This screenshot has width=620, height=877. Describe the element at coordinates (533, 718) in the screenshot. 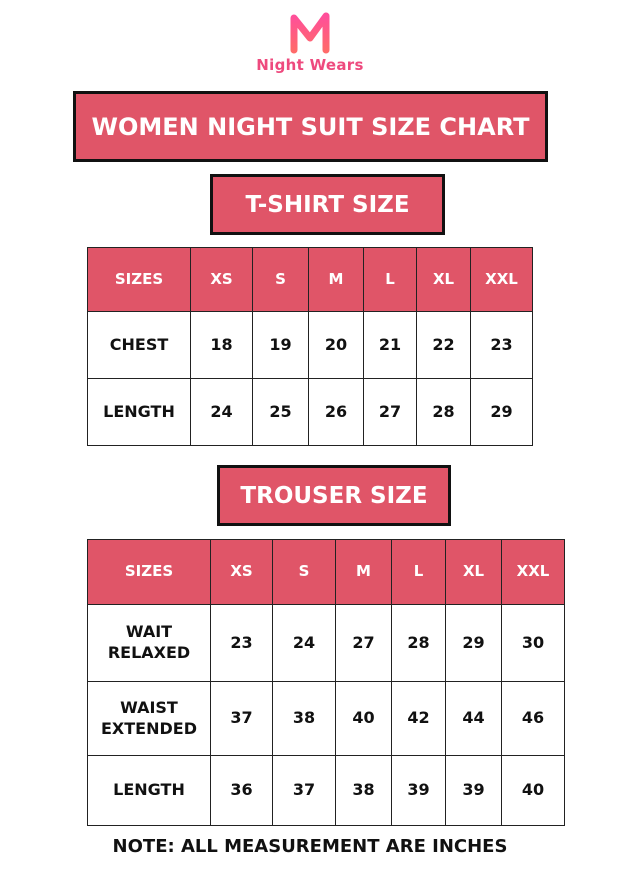

I see `size-value: 46` at that location.